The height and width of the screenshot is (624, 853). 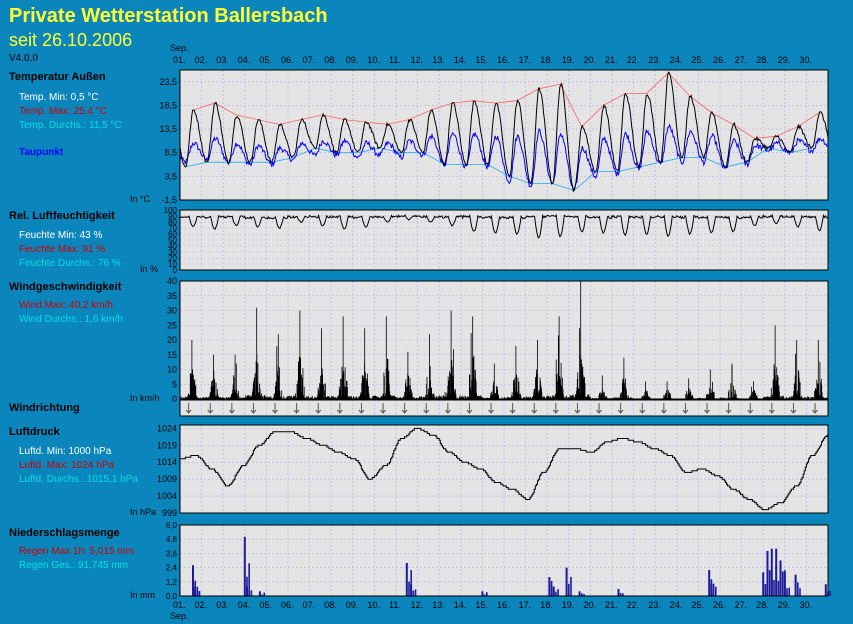 What do you see at coordinates (222, 60) in the screenshot?
I see `day-label-top: 03.` at bounding box center [222, 60].